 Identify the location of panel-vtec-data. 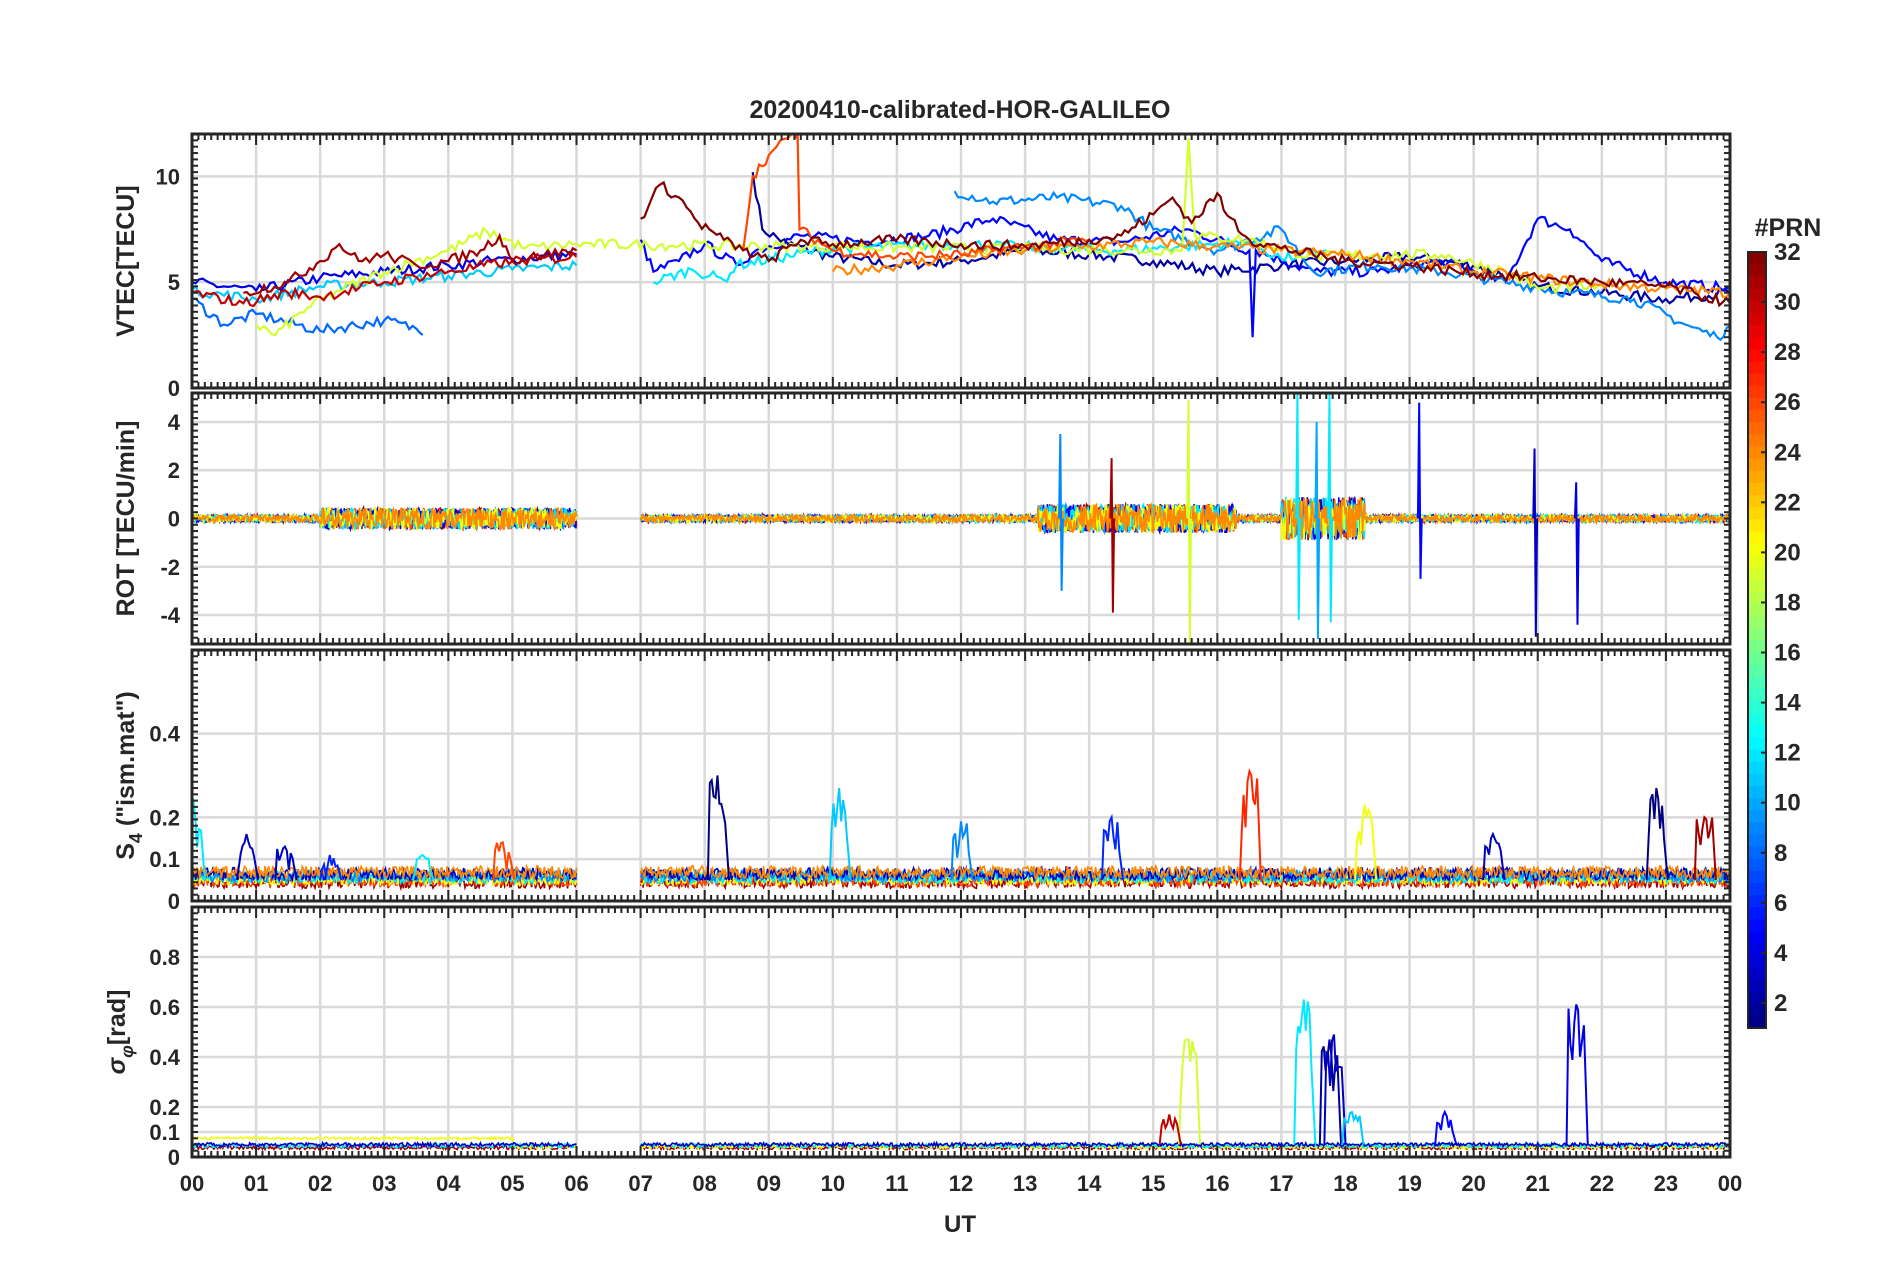
(961, 238).